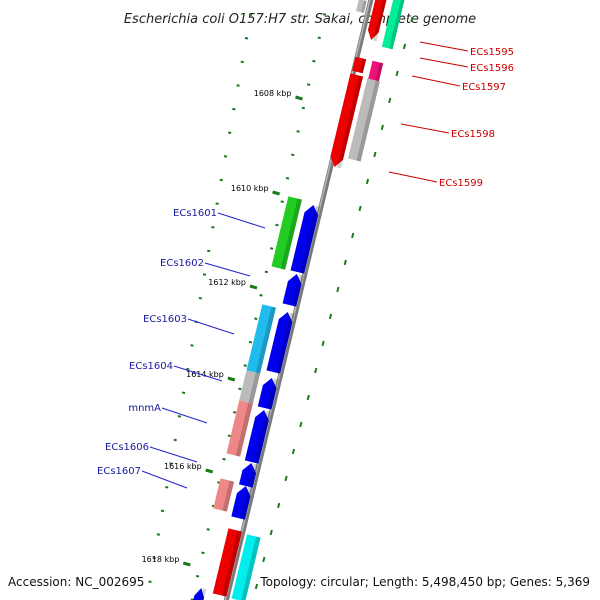  Describe the element at coordinates (205, 374) in the screenshot. I see `tick-label: 1614 kbp` at that location.